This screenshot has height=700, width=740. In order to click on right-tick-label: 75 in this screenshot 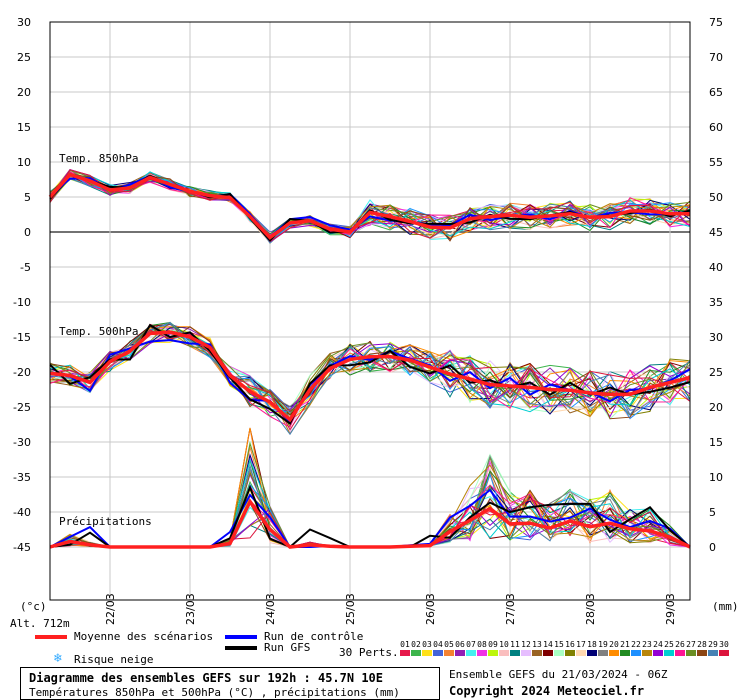, I will do `click(716, 22)`.